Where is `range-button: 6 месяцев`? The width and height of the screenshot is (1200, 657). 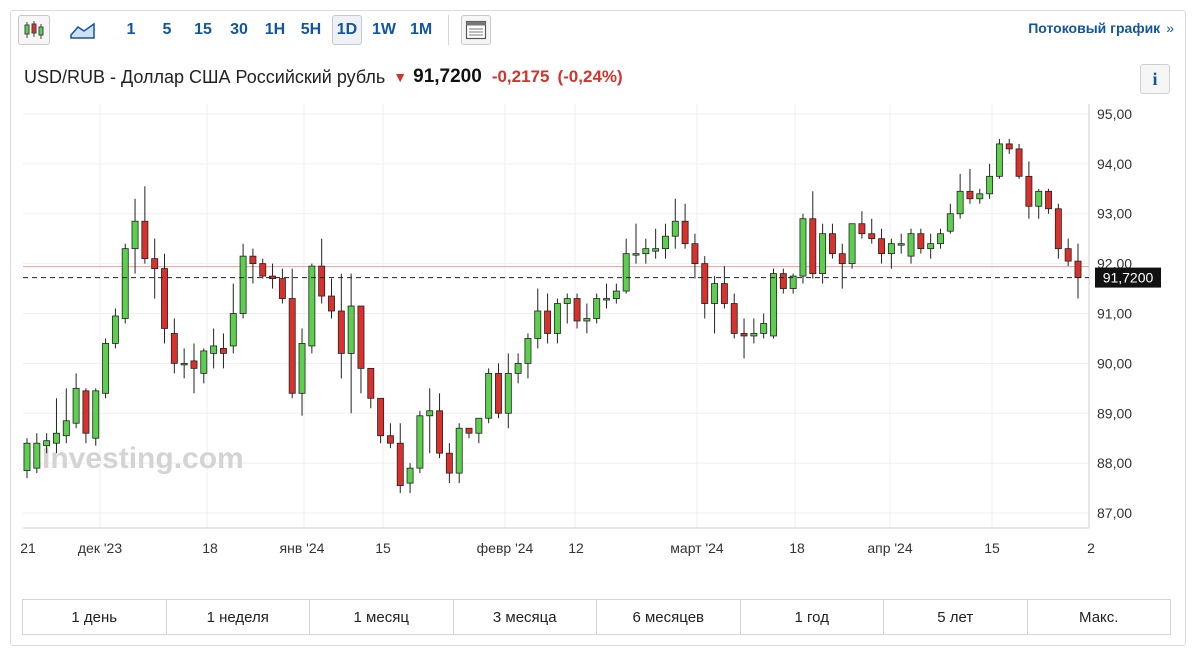
range-button: 6 месяцев is located at coordinates (669, 617).